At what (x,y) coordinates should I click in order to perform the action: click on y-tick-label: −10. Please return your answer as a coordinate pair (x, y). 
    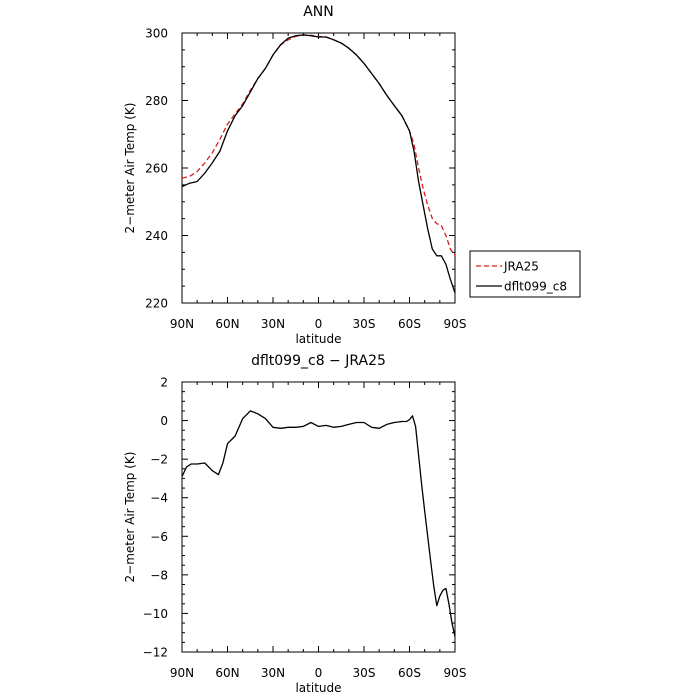
    Looking at the image, I should click on (155, 614).